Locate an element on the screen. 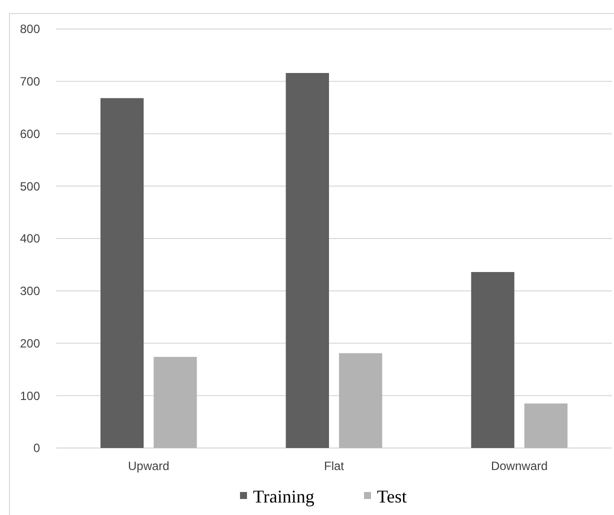 The height and width of the screenshot is (515, 614). legend-label: Training is located at coordinates (283, 496).